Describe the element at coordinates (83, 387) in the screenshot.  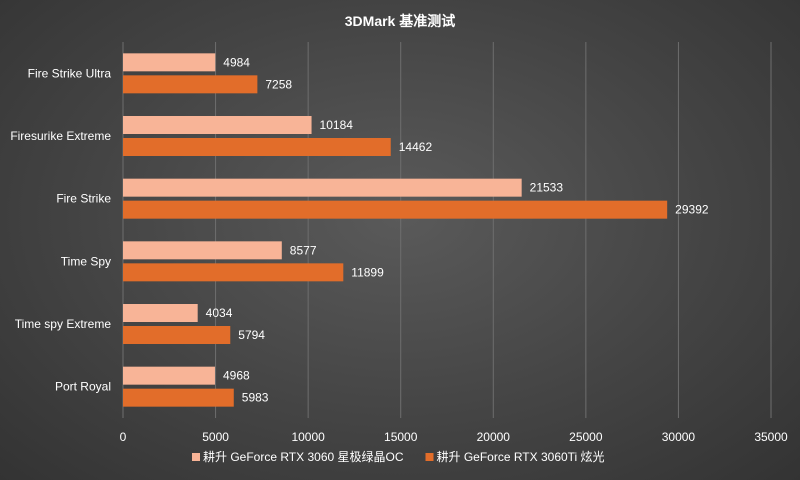
I see `category-label: Port Royal` at that location.